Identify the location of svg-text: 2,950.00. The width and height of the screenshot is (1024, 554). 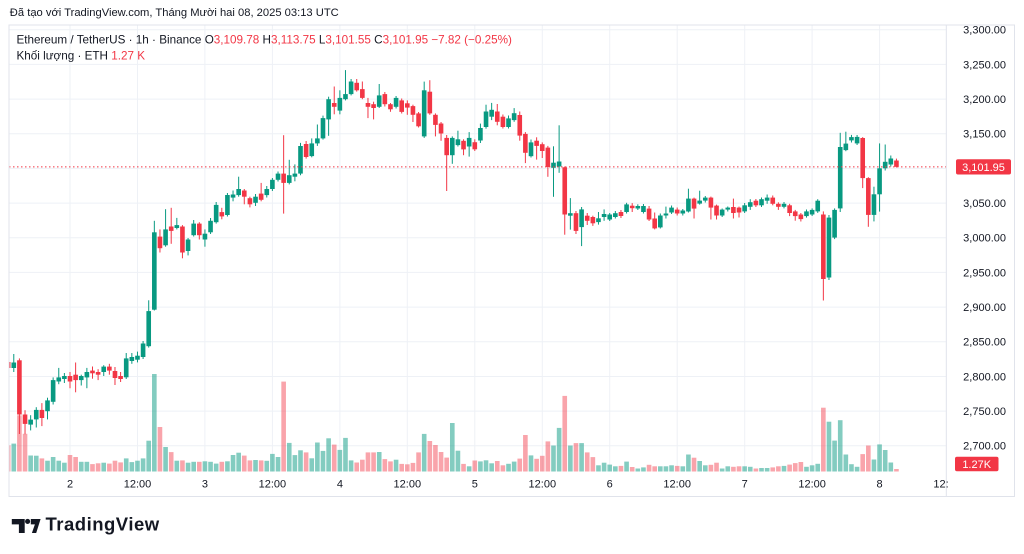
(984, 273).